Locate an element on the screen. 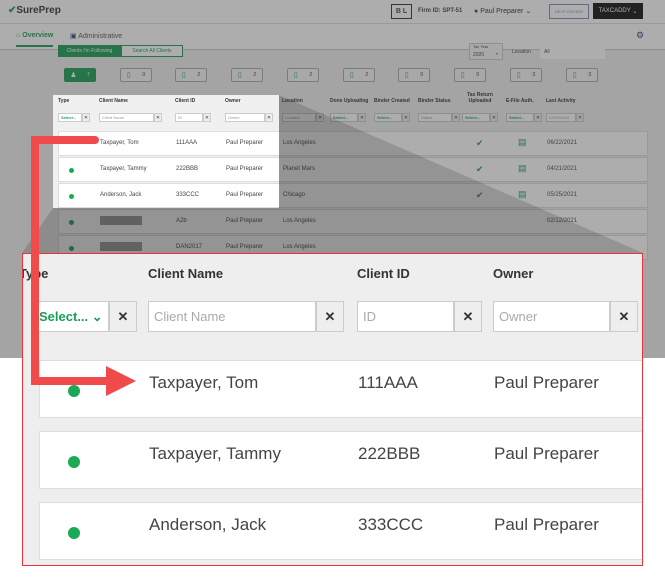 The image size is (665, 584). stat-filter-person: ♟ 7 is located at coordinates (80, 75).